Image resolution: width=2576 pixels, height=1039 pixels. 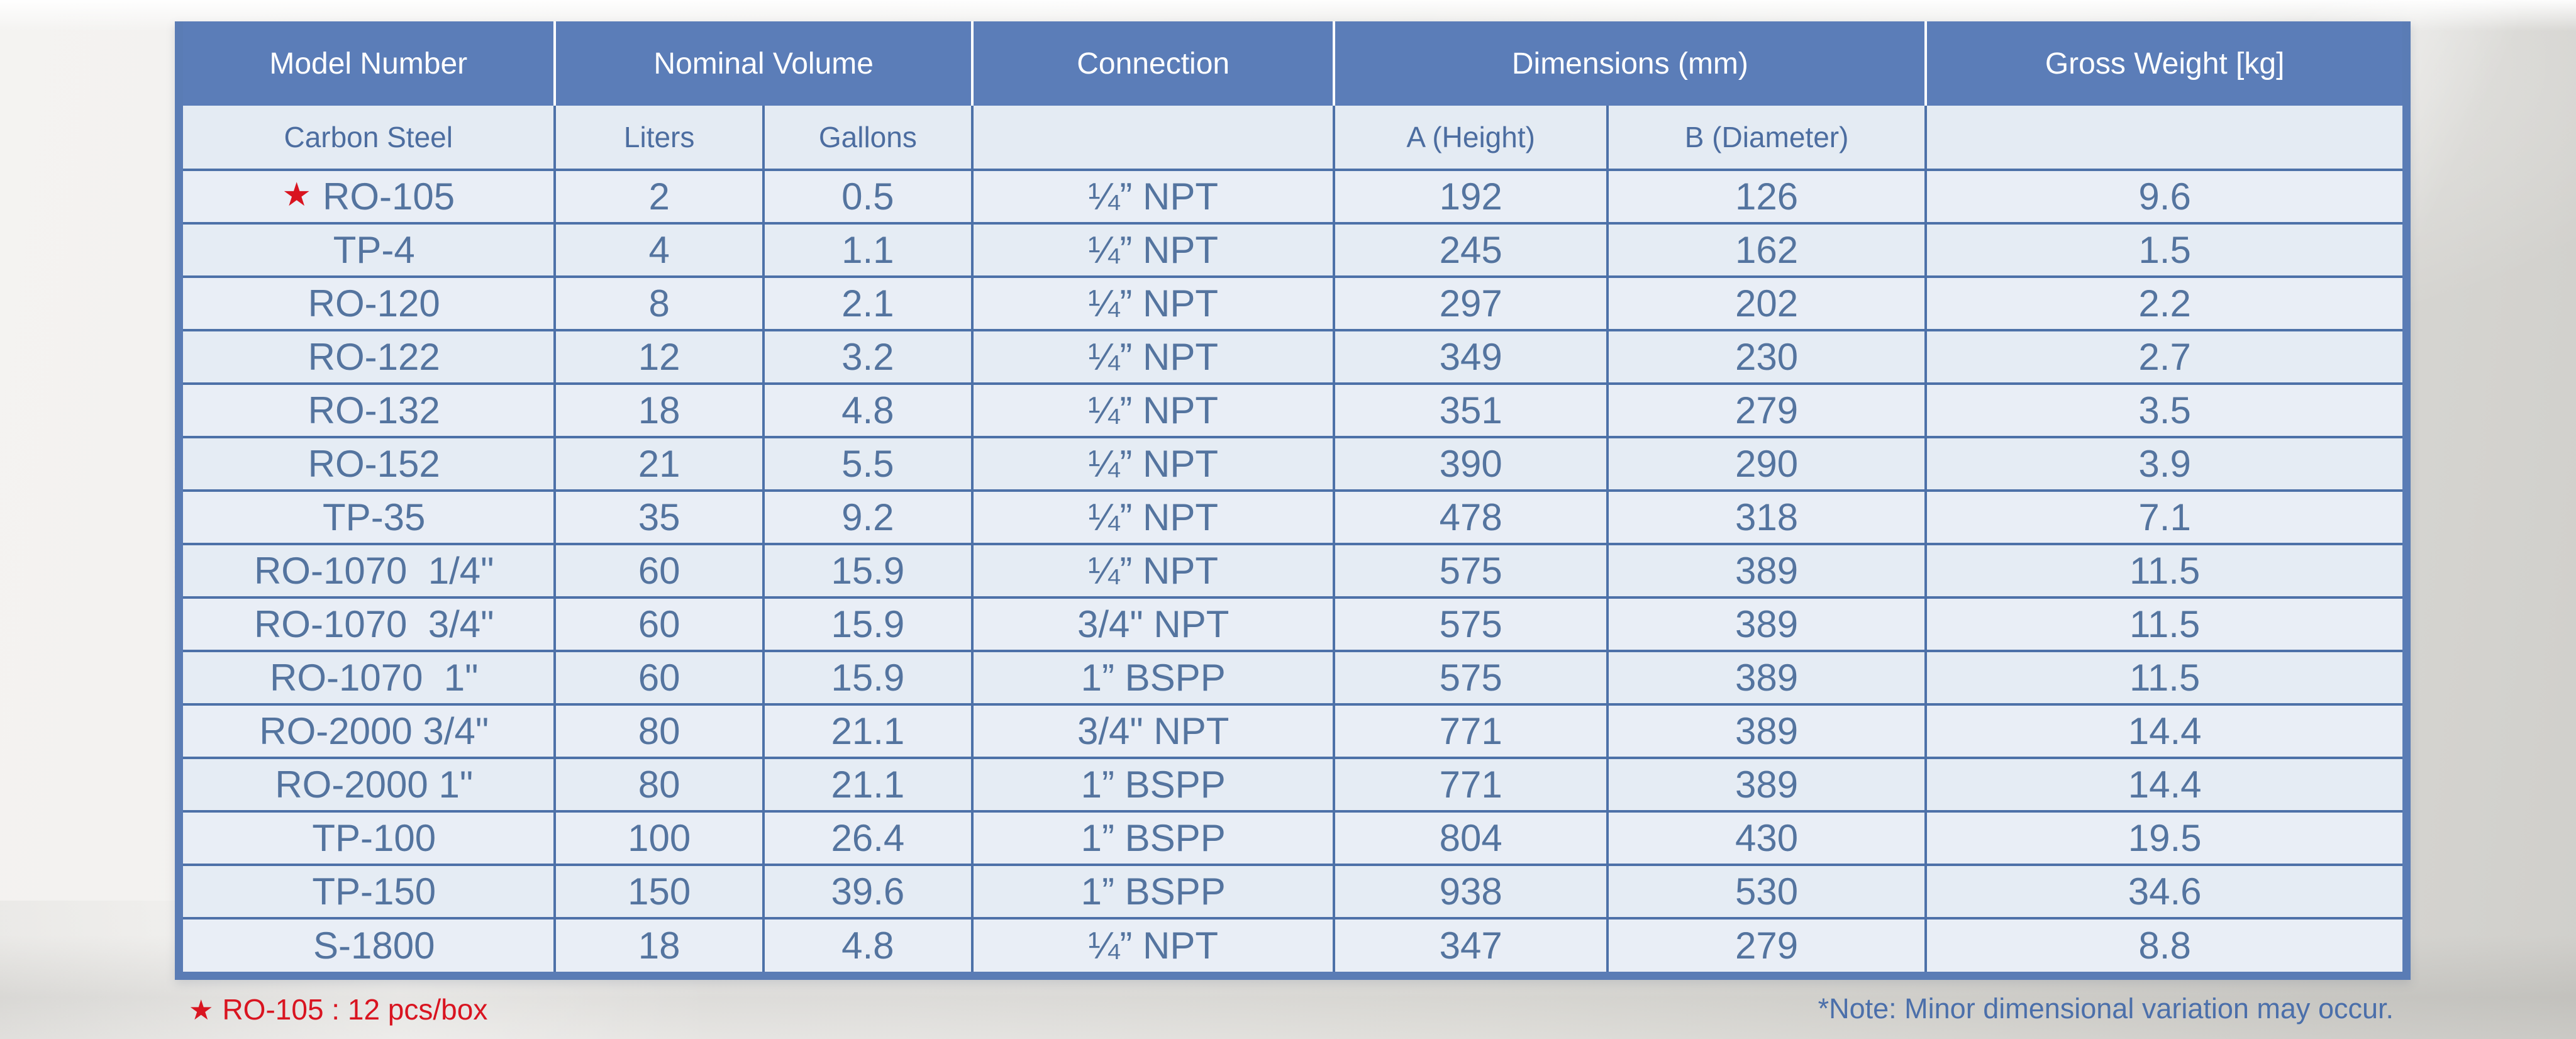 What do you see at coordinates (374, 838) in the screenshot?
I see `model-label: TP-100` at bounding box center [374, 838].